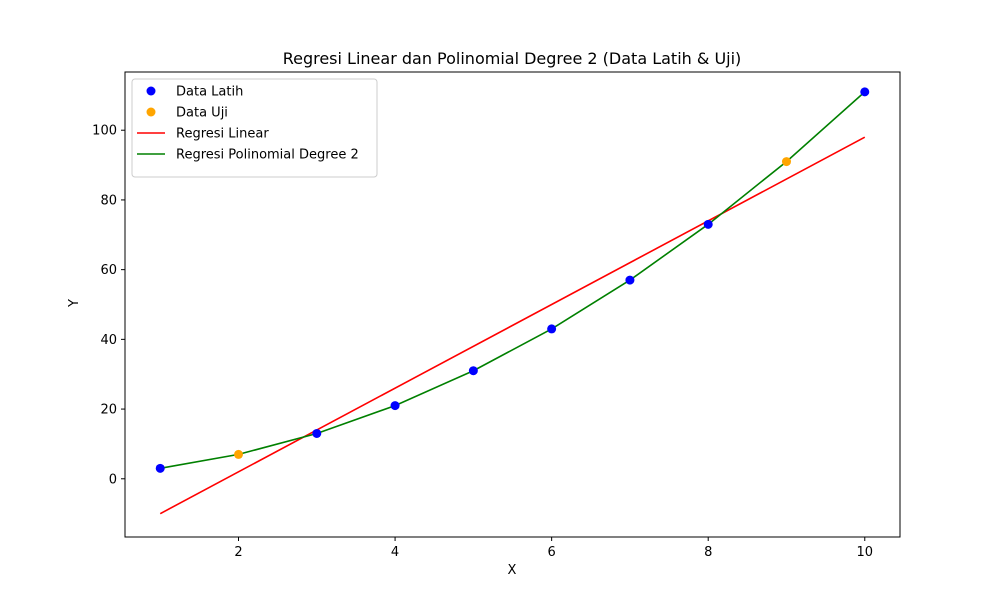  Describe the element at coordinates (222, 134) in the screenshot. I see `legend-label-regresi-linear: Regresi Linear` at that location.